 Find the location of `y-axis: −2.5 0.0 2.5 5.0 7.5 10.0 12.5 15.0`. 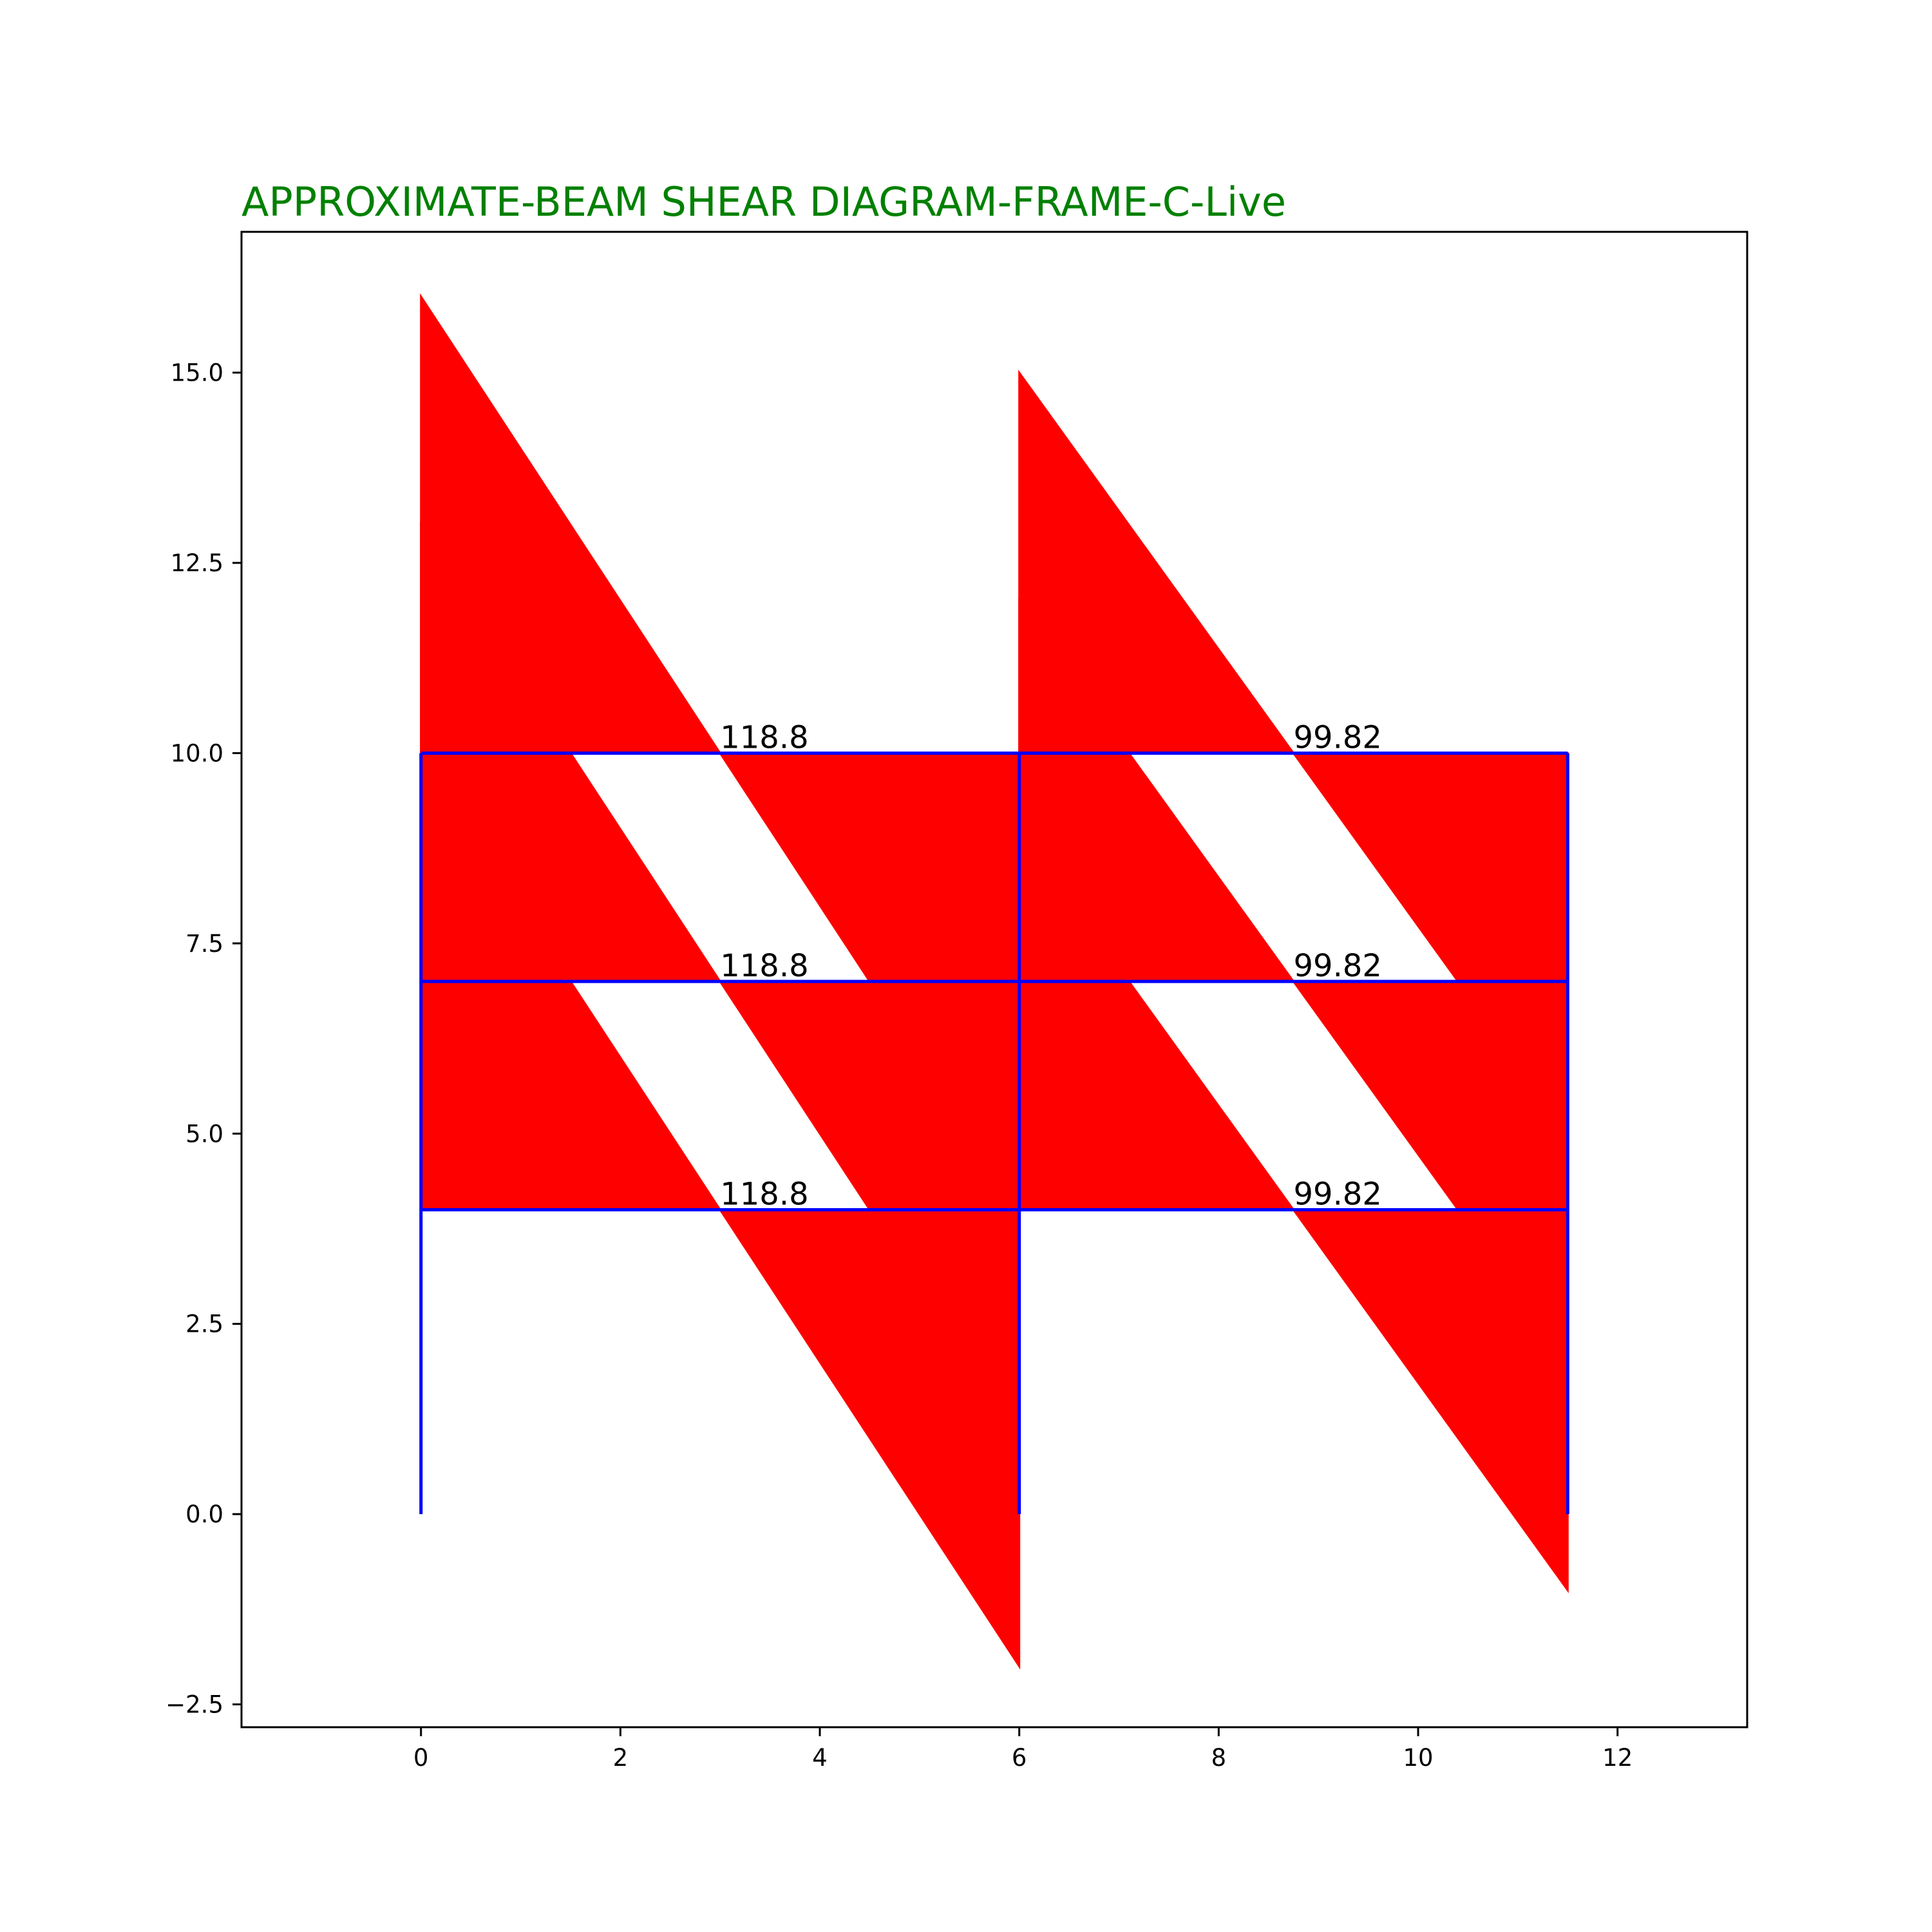

y-axis: −2.5 0.0 2.5 5.0 7.5 10.0 12.5 15.0 is located at coordinates (204, 1039).